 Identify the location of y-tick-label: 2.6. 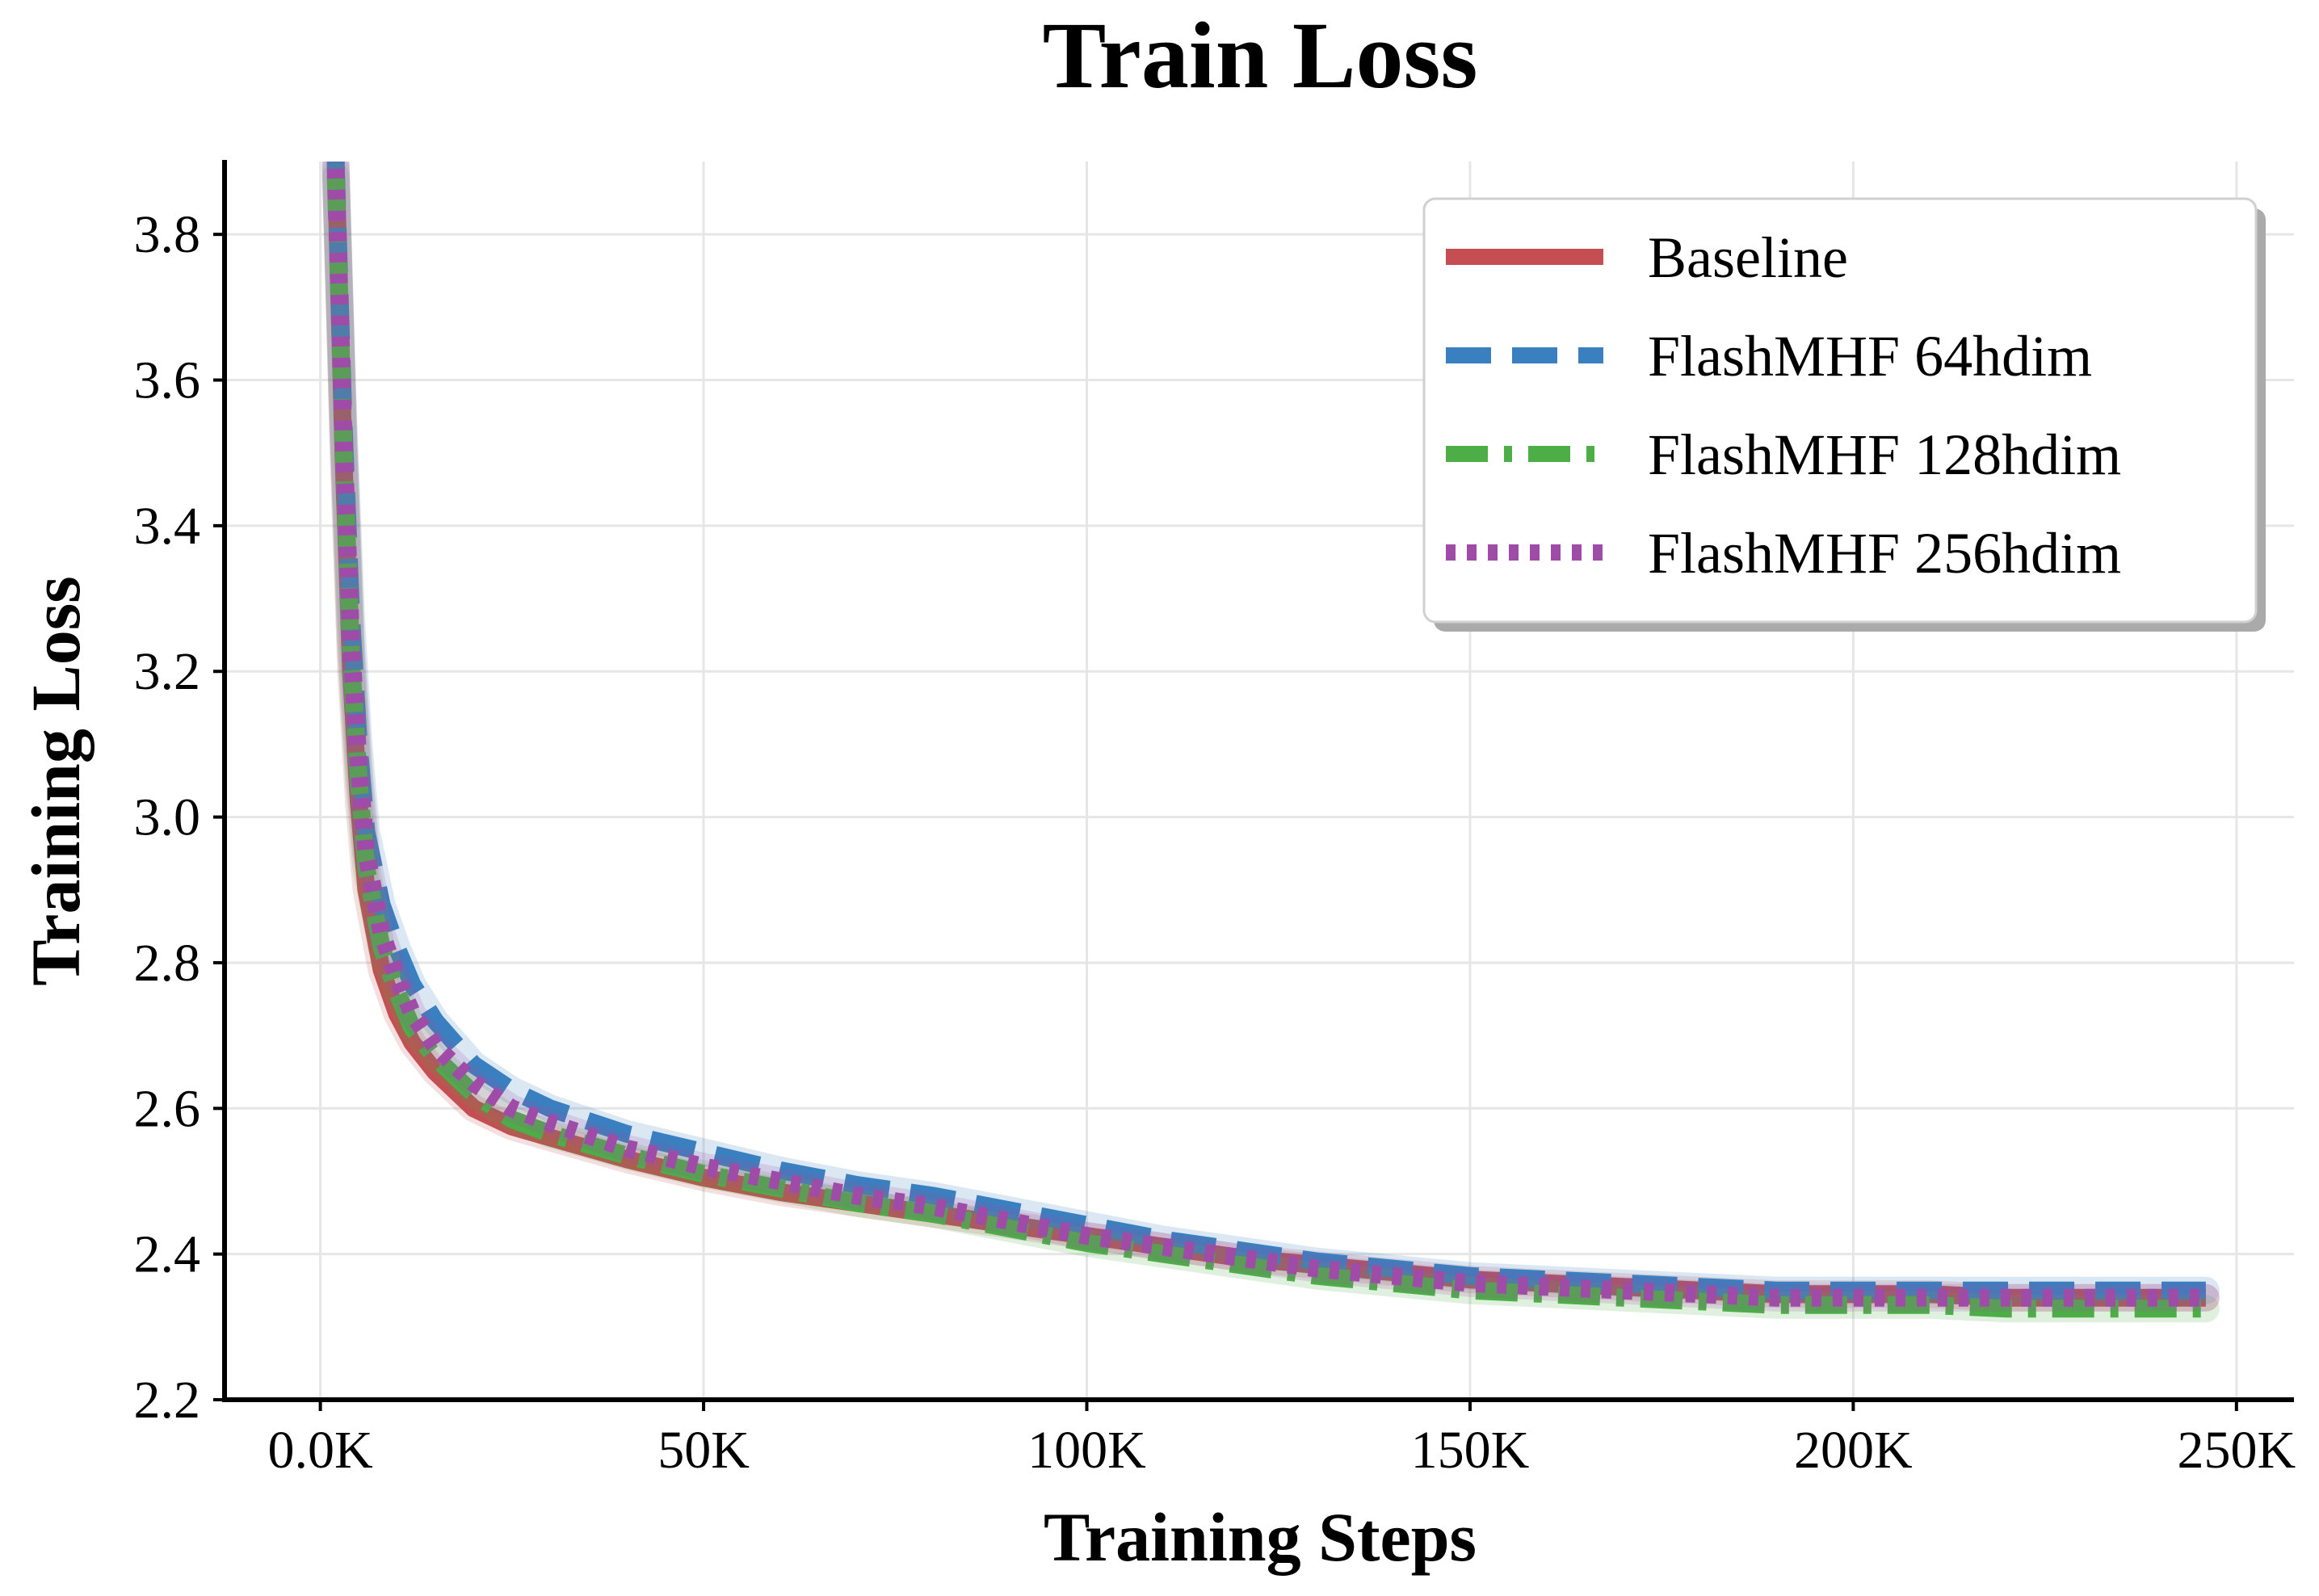
(167, 1109).